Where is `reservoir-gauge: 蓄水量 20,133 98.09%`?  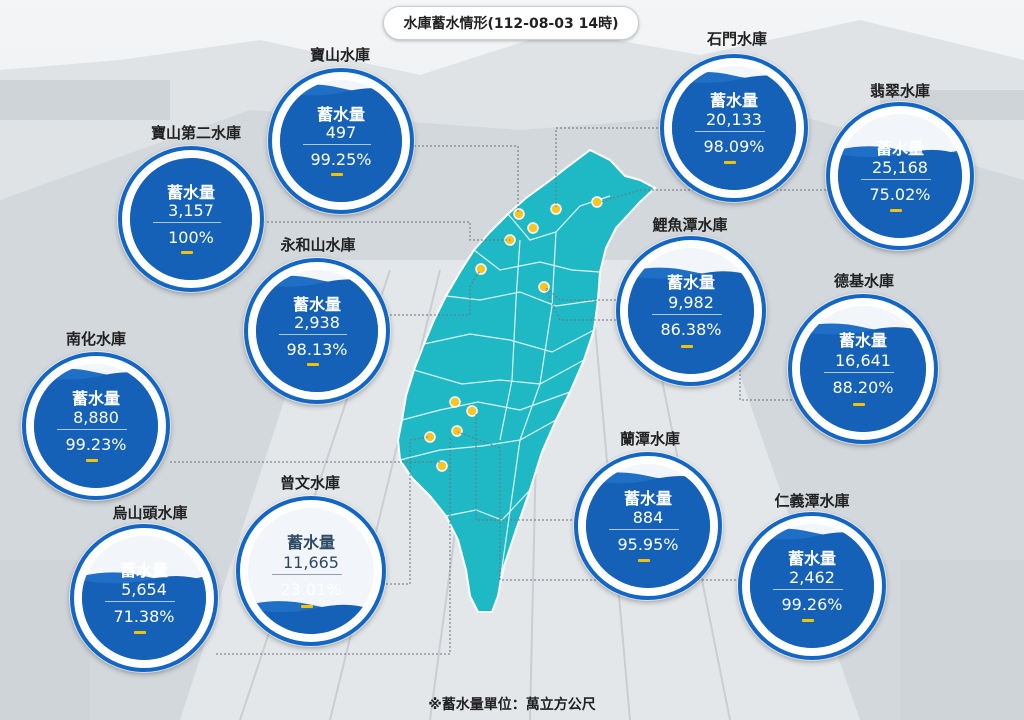 reservoir-gauge: 蓄水量 20,133 98.09% is located at coordinates (734, 128).